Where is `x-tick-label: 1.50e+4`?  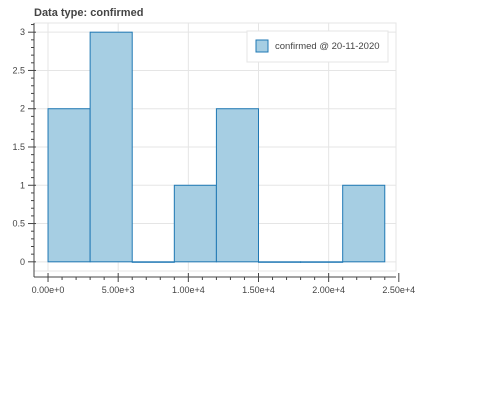 x-tick-label: 1.50e+4 is located at coordinates (258, 290).